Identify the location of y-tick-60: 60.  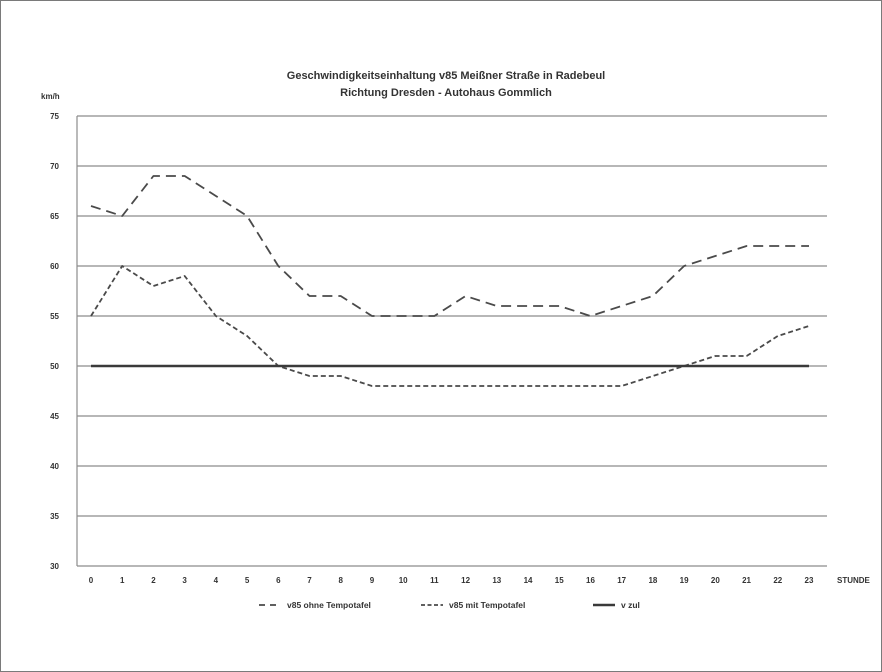
(54, 266).